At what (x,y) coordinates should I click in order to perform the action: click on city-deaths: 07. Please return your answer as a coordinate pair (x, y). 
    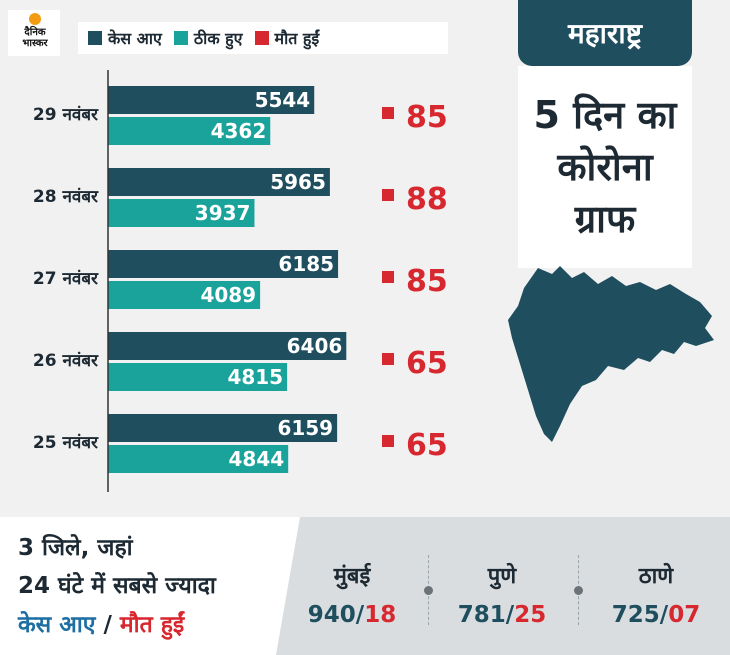
    Looking at the image, I should click on (684, 615).